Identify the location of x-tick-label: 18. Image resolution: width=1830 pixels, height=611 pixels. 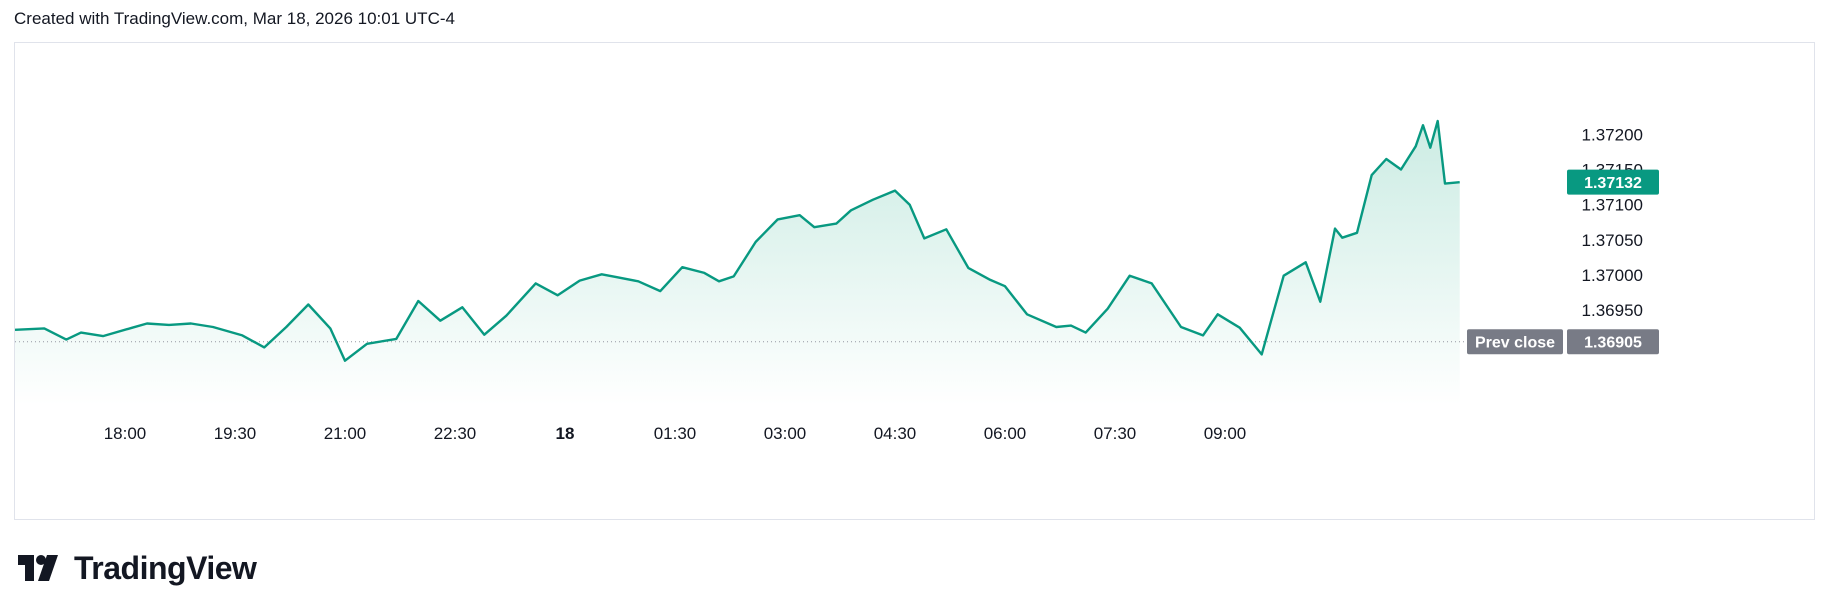
(565, 433).